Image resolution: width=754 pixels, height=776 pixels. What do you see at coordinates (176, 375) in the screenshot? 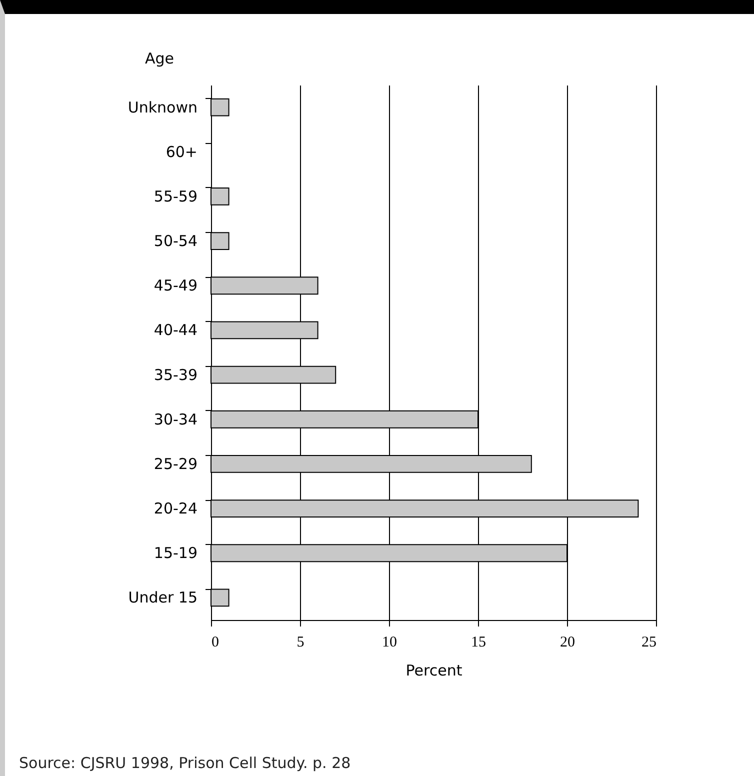
I see `y-tick-label: 35-39` at bounding box center [176, 375].